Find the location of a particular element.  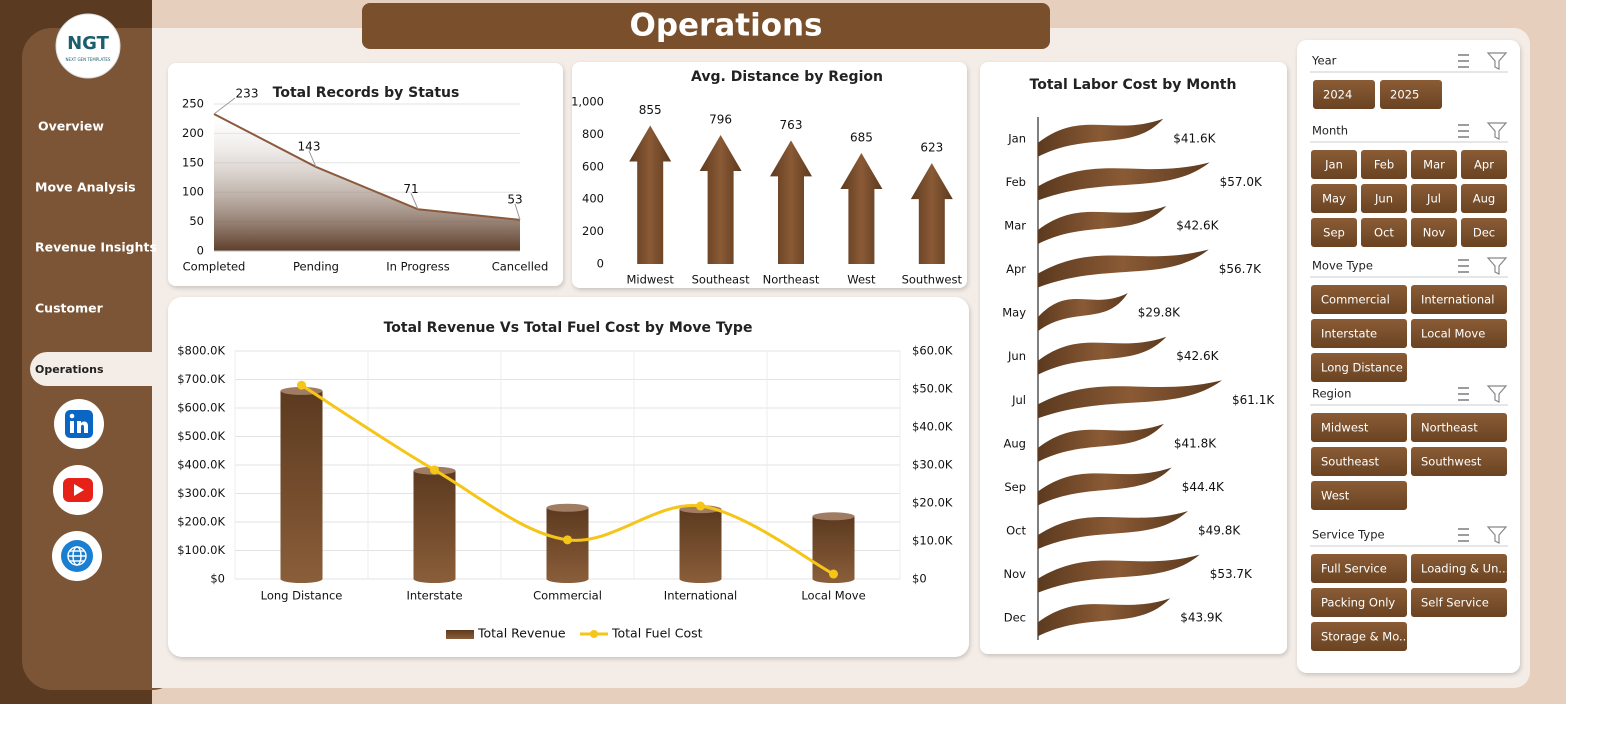

slicer-button-label: Southwest is located at coordinates (1451, 462).